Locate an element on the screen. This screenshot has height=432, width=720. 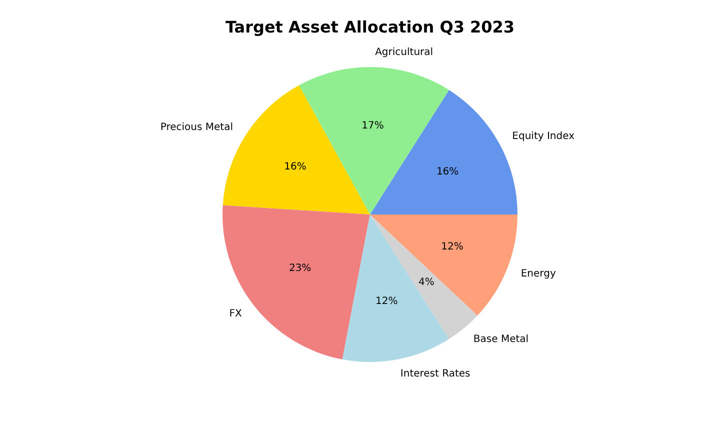
data-label: 4% is located at coordinates (426, 282).